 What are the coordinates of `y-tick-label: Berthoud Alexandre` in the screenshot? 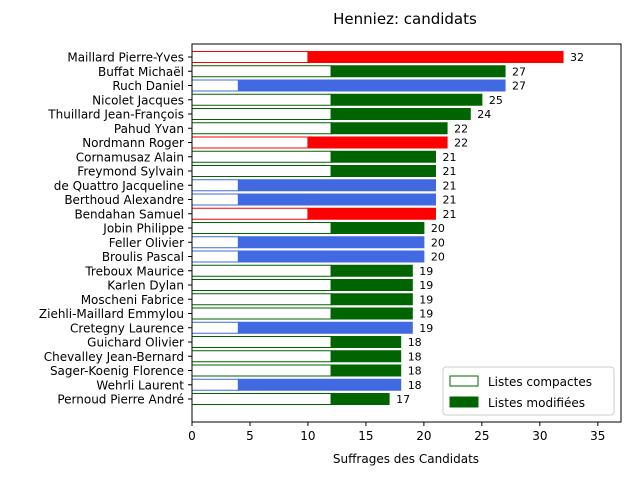 It's located at (124, 200).